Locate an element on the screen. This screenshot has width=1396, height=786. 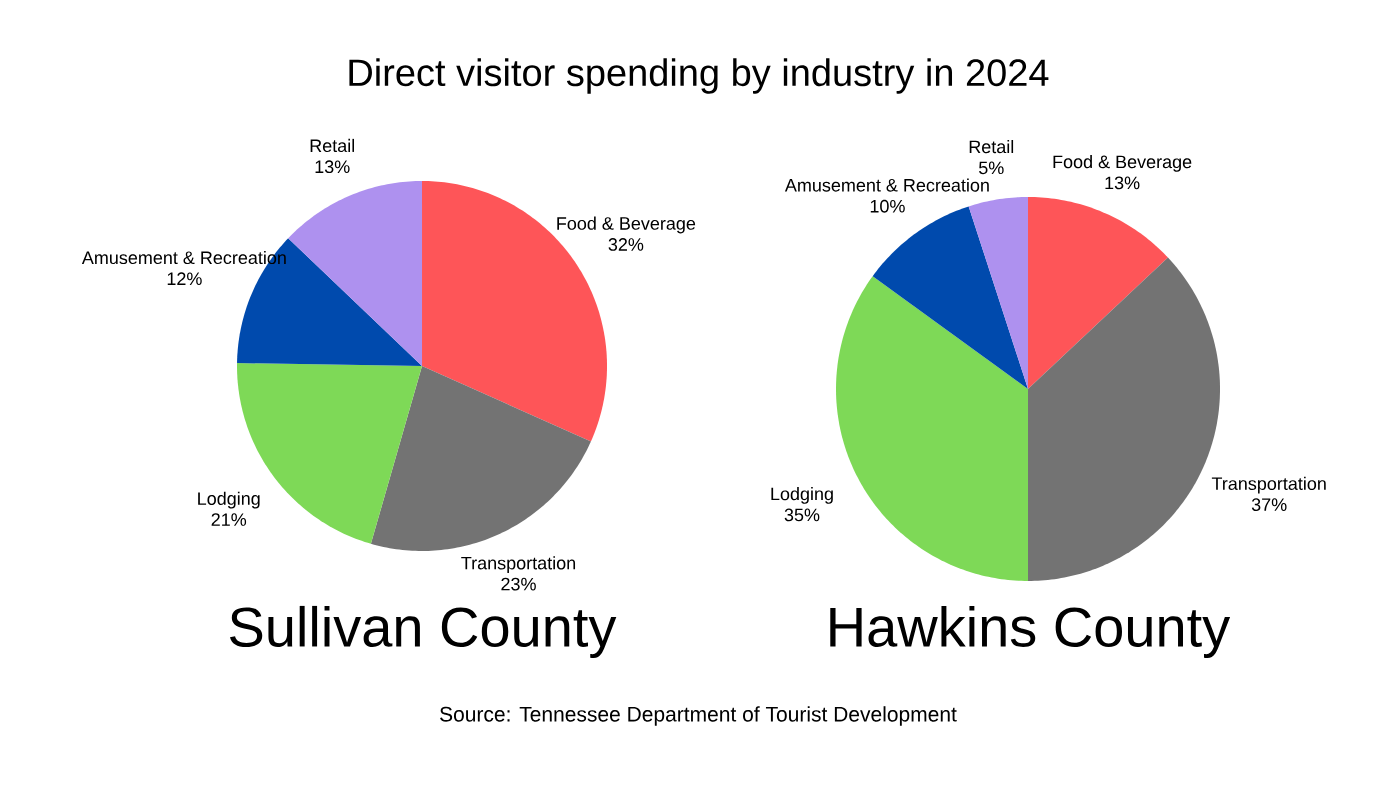
text: Hawkins County is located at coordinates (1030, 632).